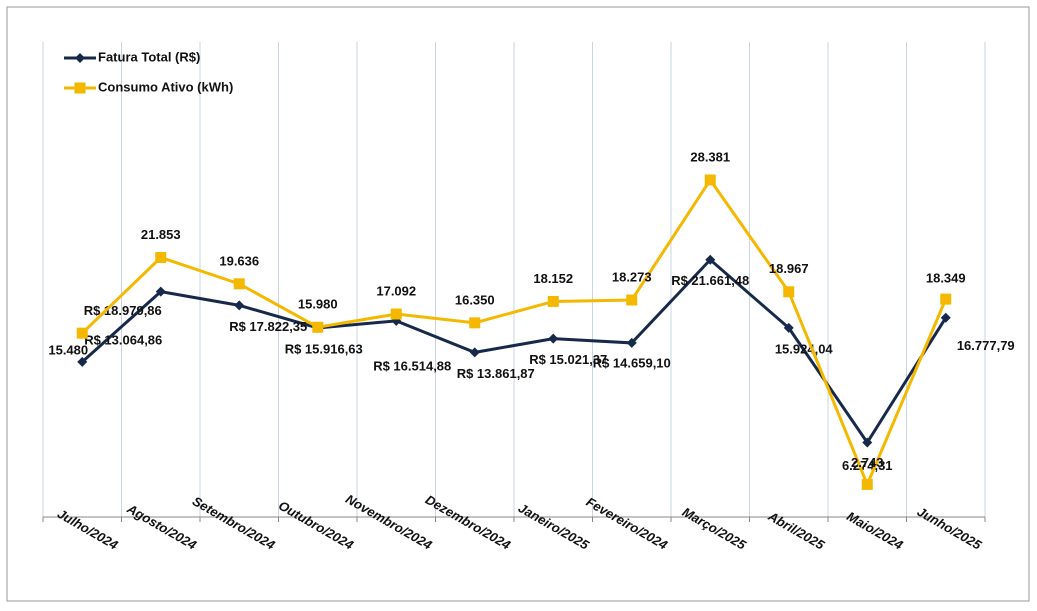 The height and width of the screenshot is (611, 1037). What do you see at coordinates (268, 326) in the screenshot?
I see `data-label: R$ 17.822,35` at bounding box center [268, 326].